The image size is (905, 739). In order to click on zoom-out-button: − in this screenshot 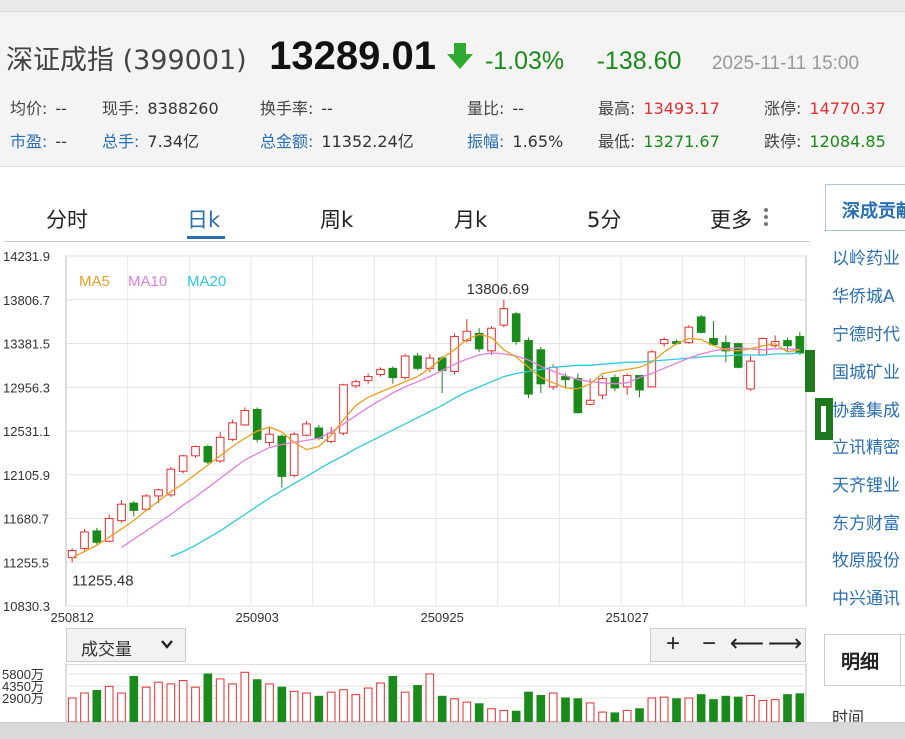, I will do `click(708, 643)`.